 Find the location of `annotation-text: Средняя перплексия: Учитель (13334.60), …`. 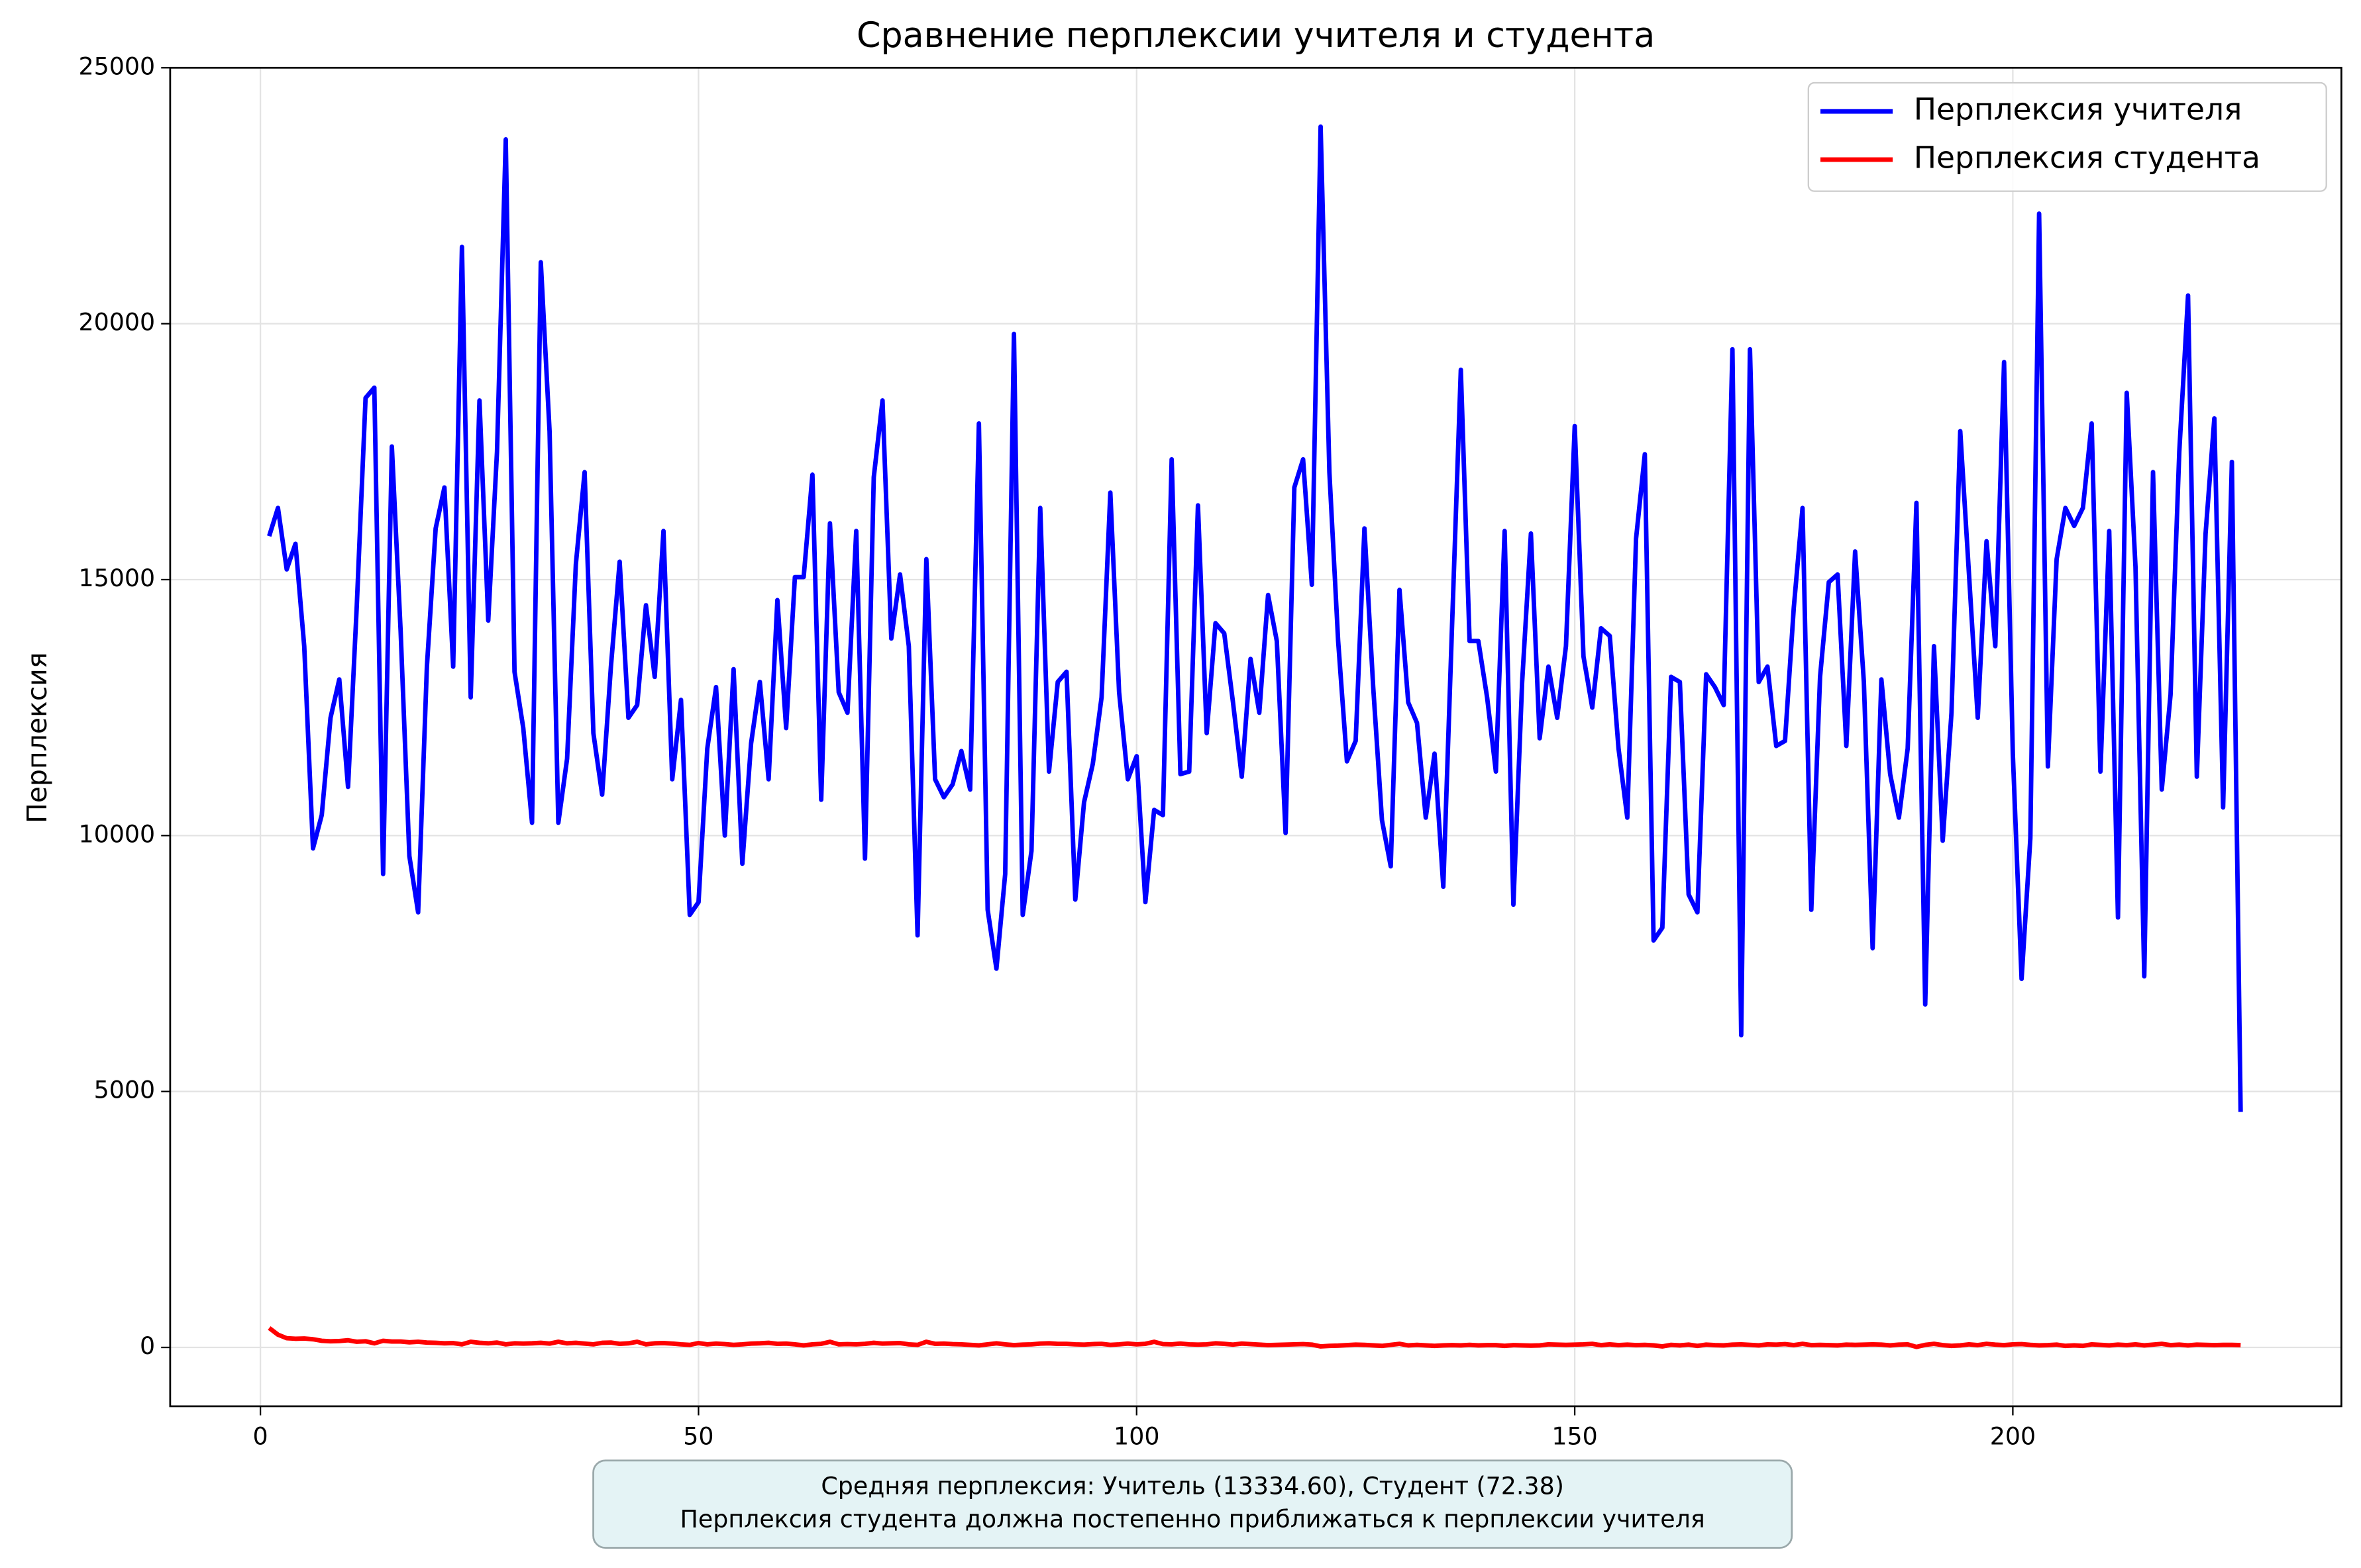

annotation-text: Средняя перплексия: Учитель (13334.60), … is located at coordinates (1192, 1486).